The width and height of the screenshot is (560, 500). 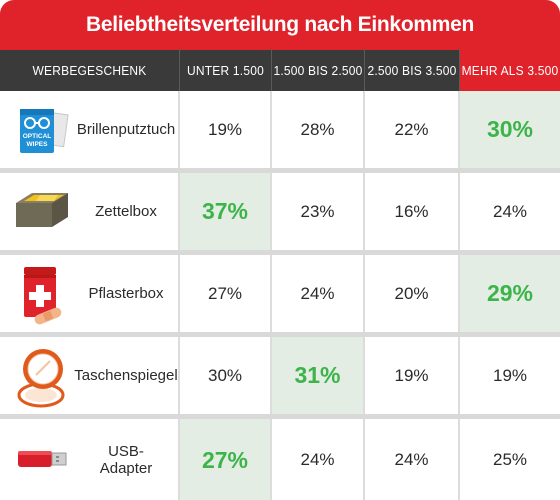 What do you see at coordinates (226, 459) in the screenshot?
I see `best-value-cell: 27%` at bounding box center [226, 459].